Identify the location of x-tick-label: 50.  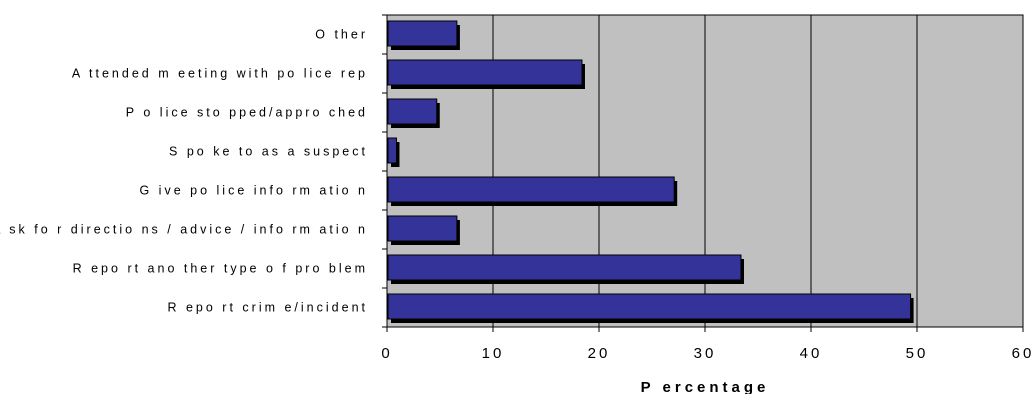
(917, 353).